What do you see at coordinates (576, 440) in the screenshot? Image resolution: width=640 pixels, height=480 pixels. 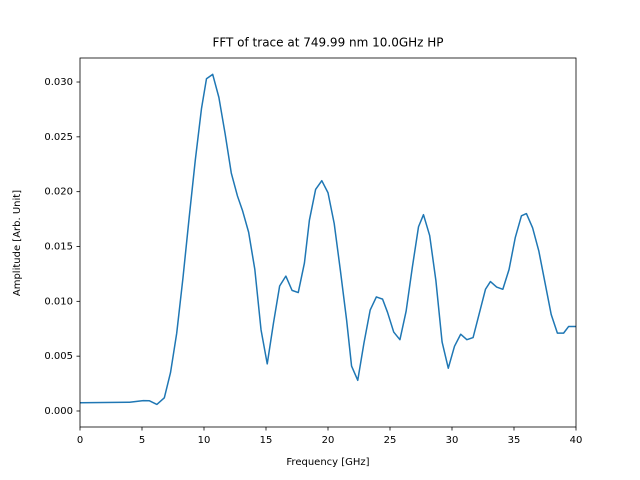 I see `x-tick-label: 40` at bounding box center [576, 440].